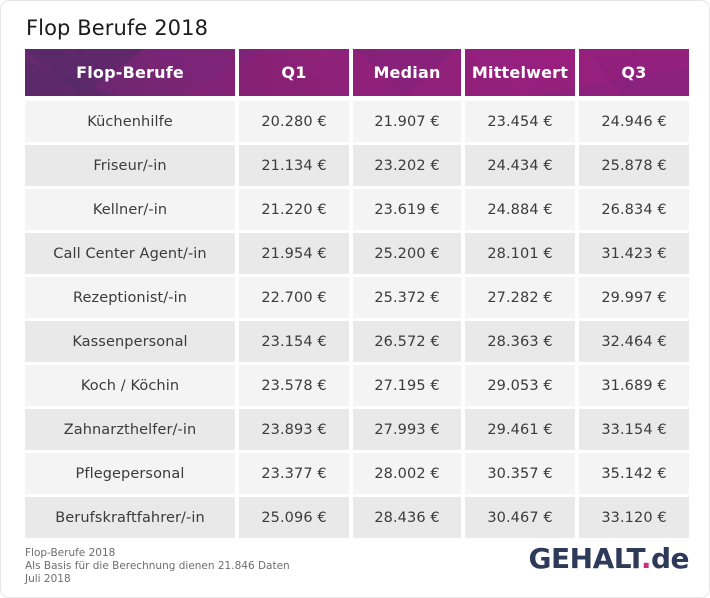 This screenshot has height=598, width=710. What do you see at coordinates (520, 121) in the screenshot?
I see `cell-mittelwert: 23.454 €` at bounding box center [520, 121].